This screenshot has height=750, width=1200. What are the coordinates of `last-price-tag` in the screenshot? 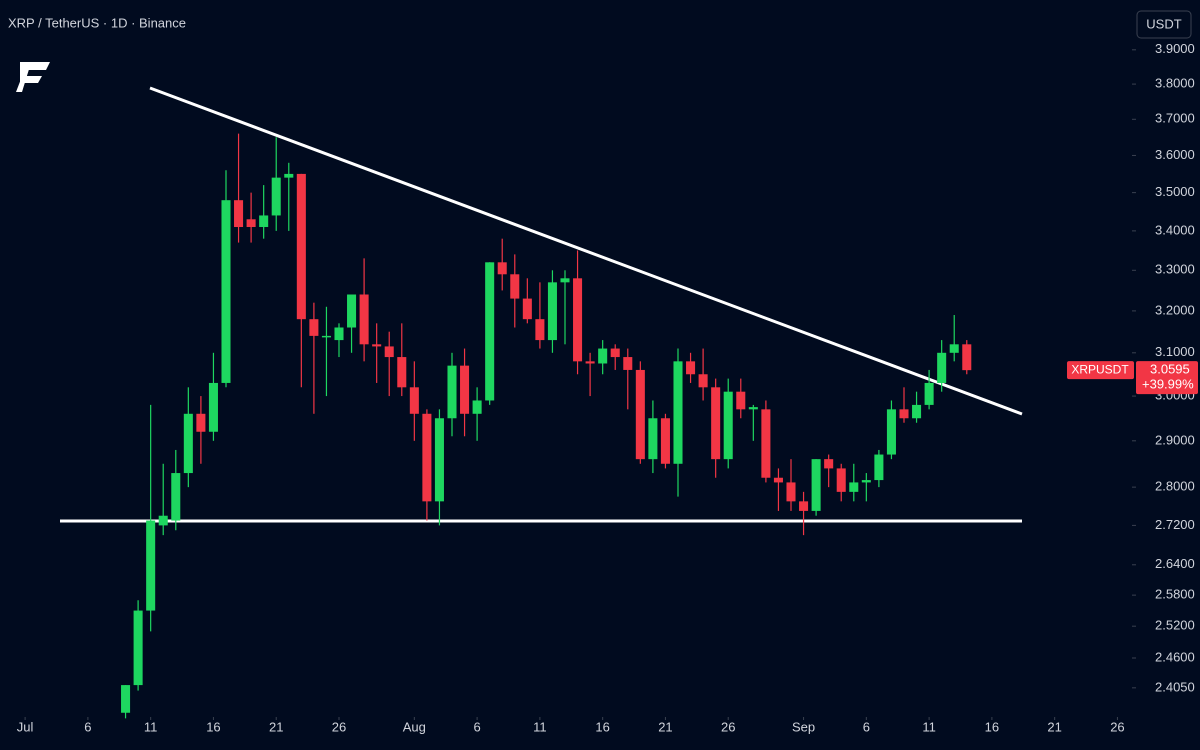 It's located at (1167, 378).